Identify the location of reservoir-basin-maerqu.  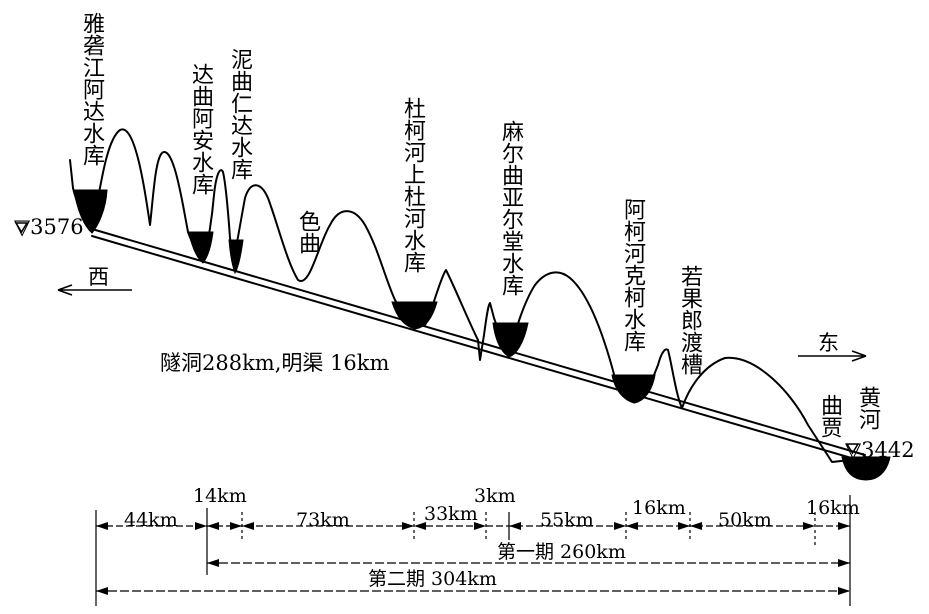
(510, 340).